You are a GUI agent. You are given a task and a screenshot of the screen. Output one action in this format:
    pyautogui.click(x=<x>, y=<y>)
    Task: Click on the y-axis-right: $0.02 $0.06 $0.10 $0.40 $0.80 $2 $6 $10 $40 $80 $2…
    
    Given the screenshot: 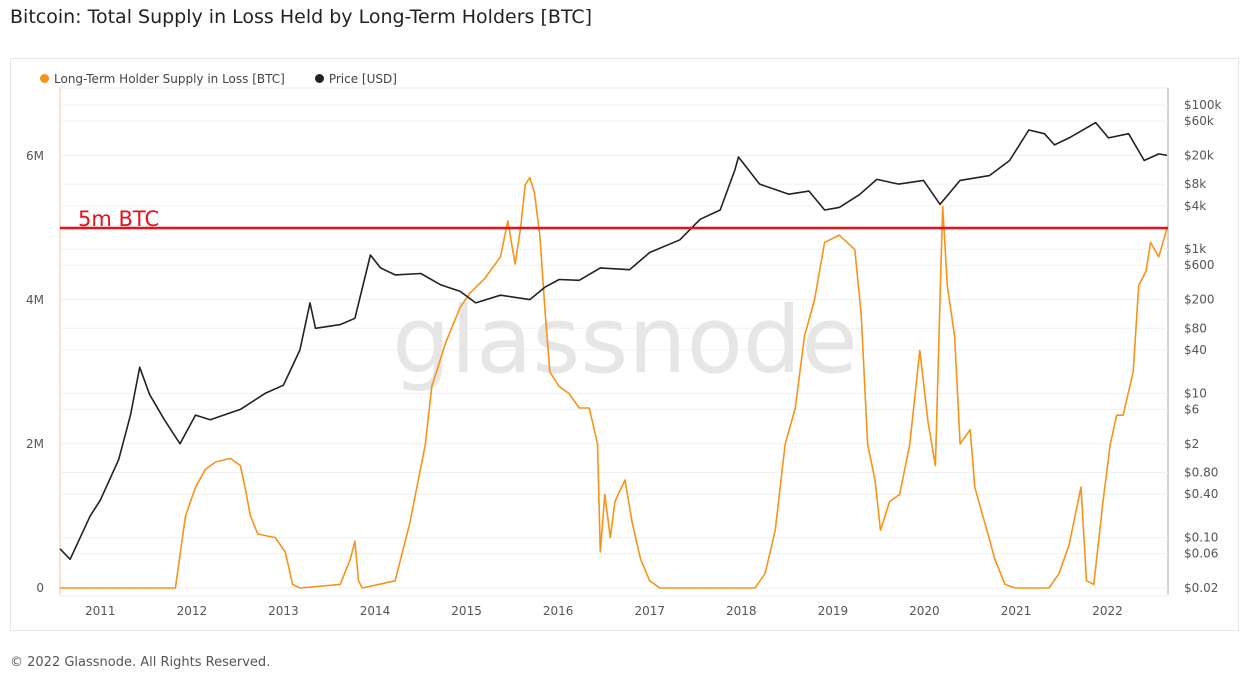 What is the action you would take?
    pyautogui.click(x=1203, y=346)
    